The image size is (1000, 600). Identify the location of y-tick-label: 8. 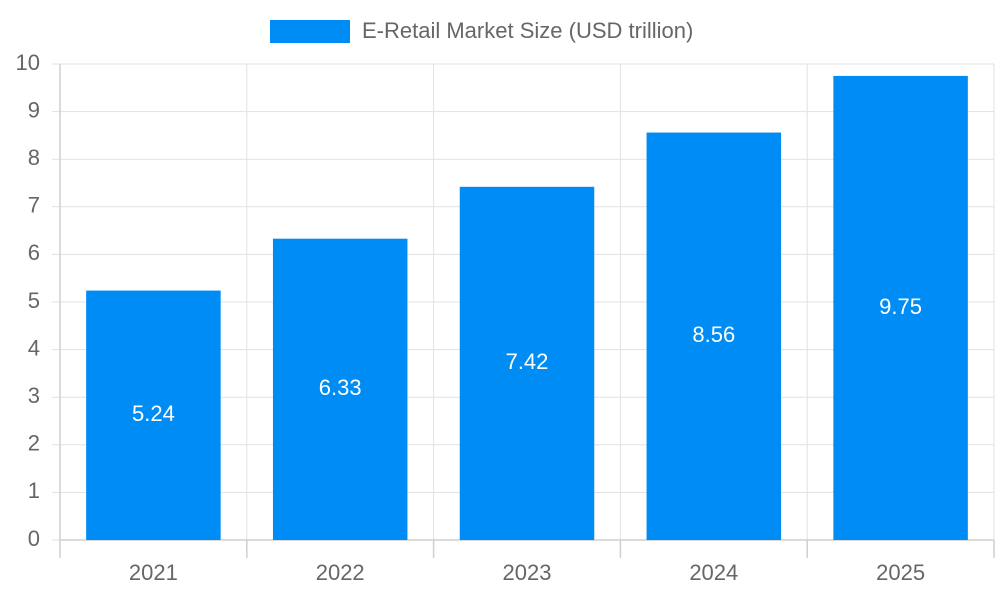
(34, 157).